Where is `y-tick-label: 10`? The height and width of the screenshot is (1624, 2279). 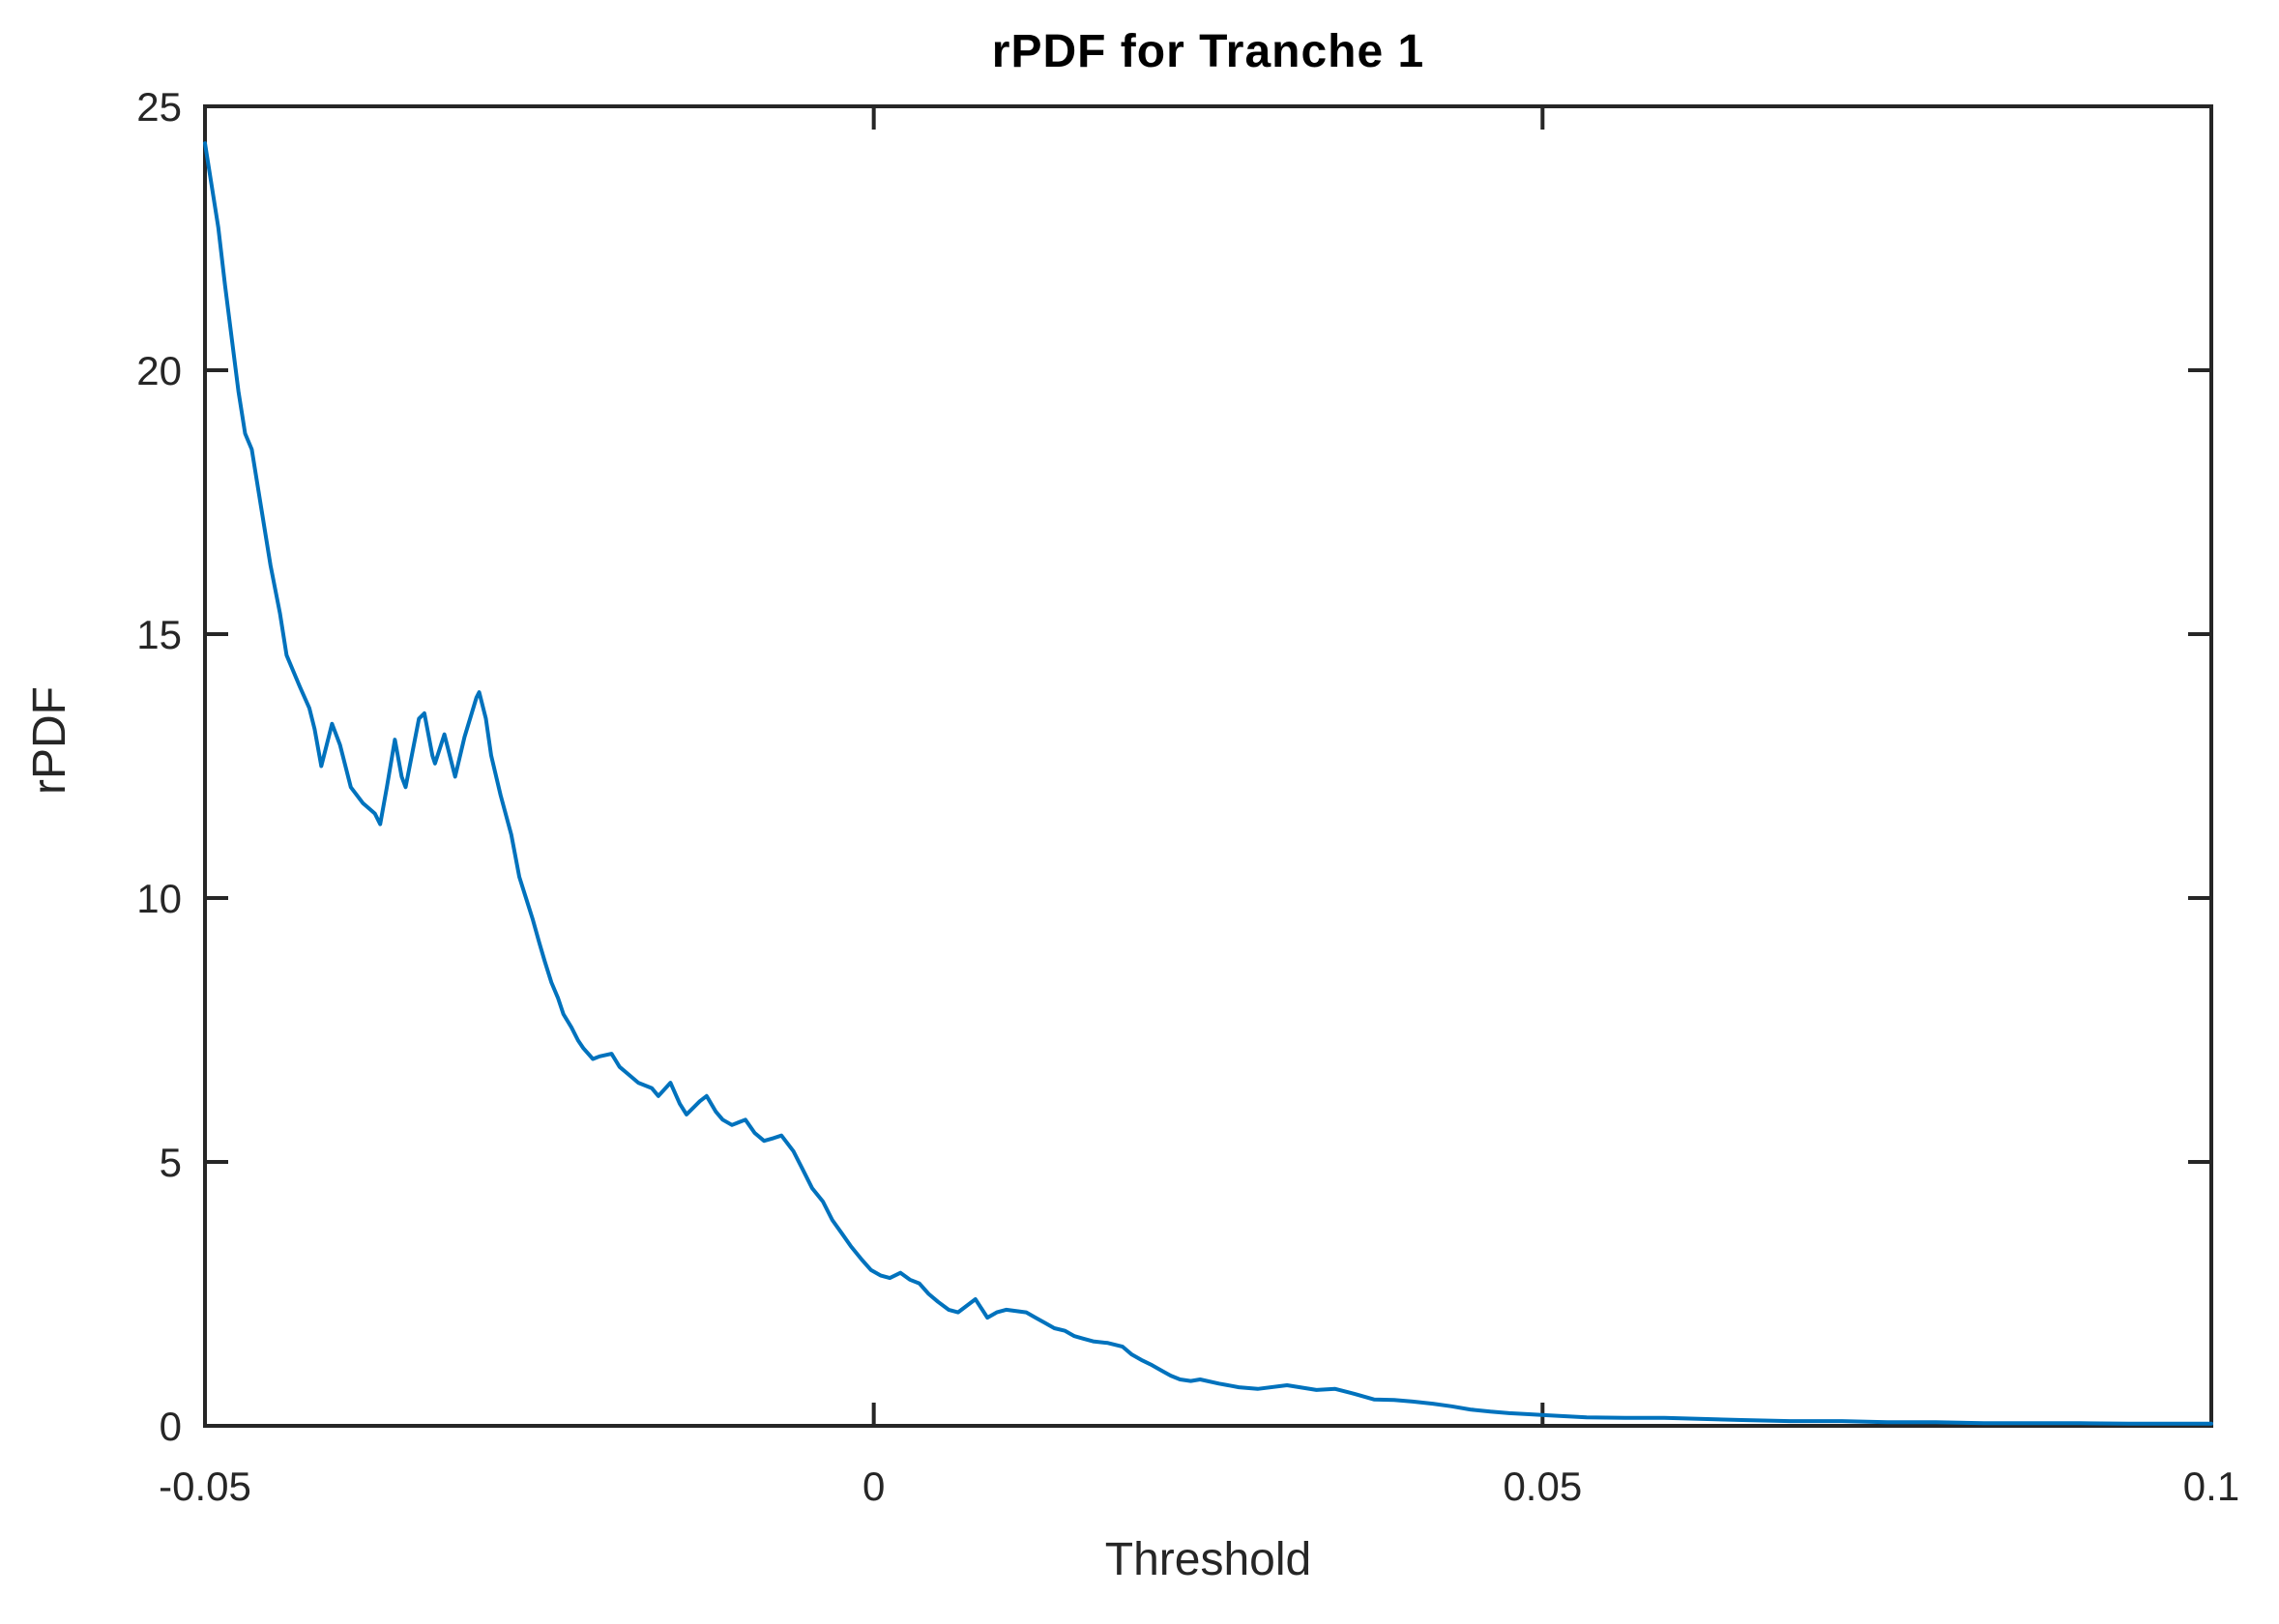 y-tick-label: 10 is located at coordinates (159, 899).